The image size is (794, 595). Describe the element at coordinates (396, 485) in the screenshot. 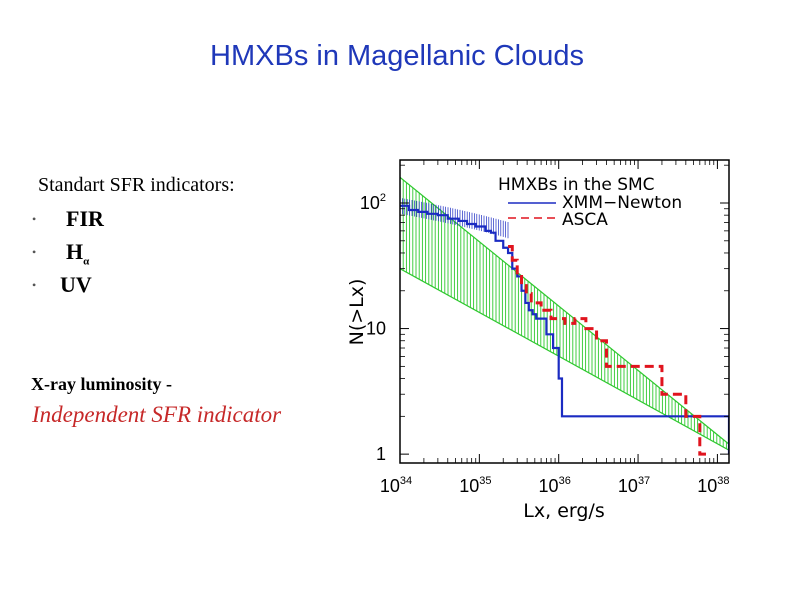

I see `x-tick-label: 1034` at that location.